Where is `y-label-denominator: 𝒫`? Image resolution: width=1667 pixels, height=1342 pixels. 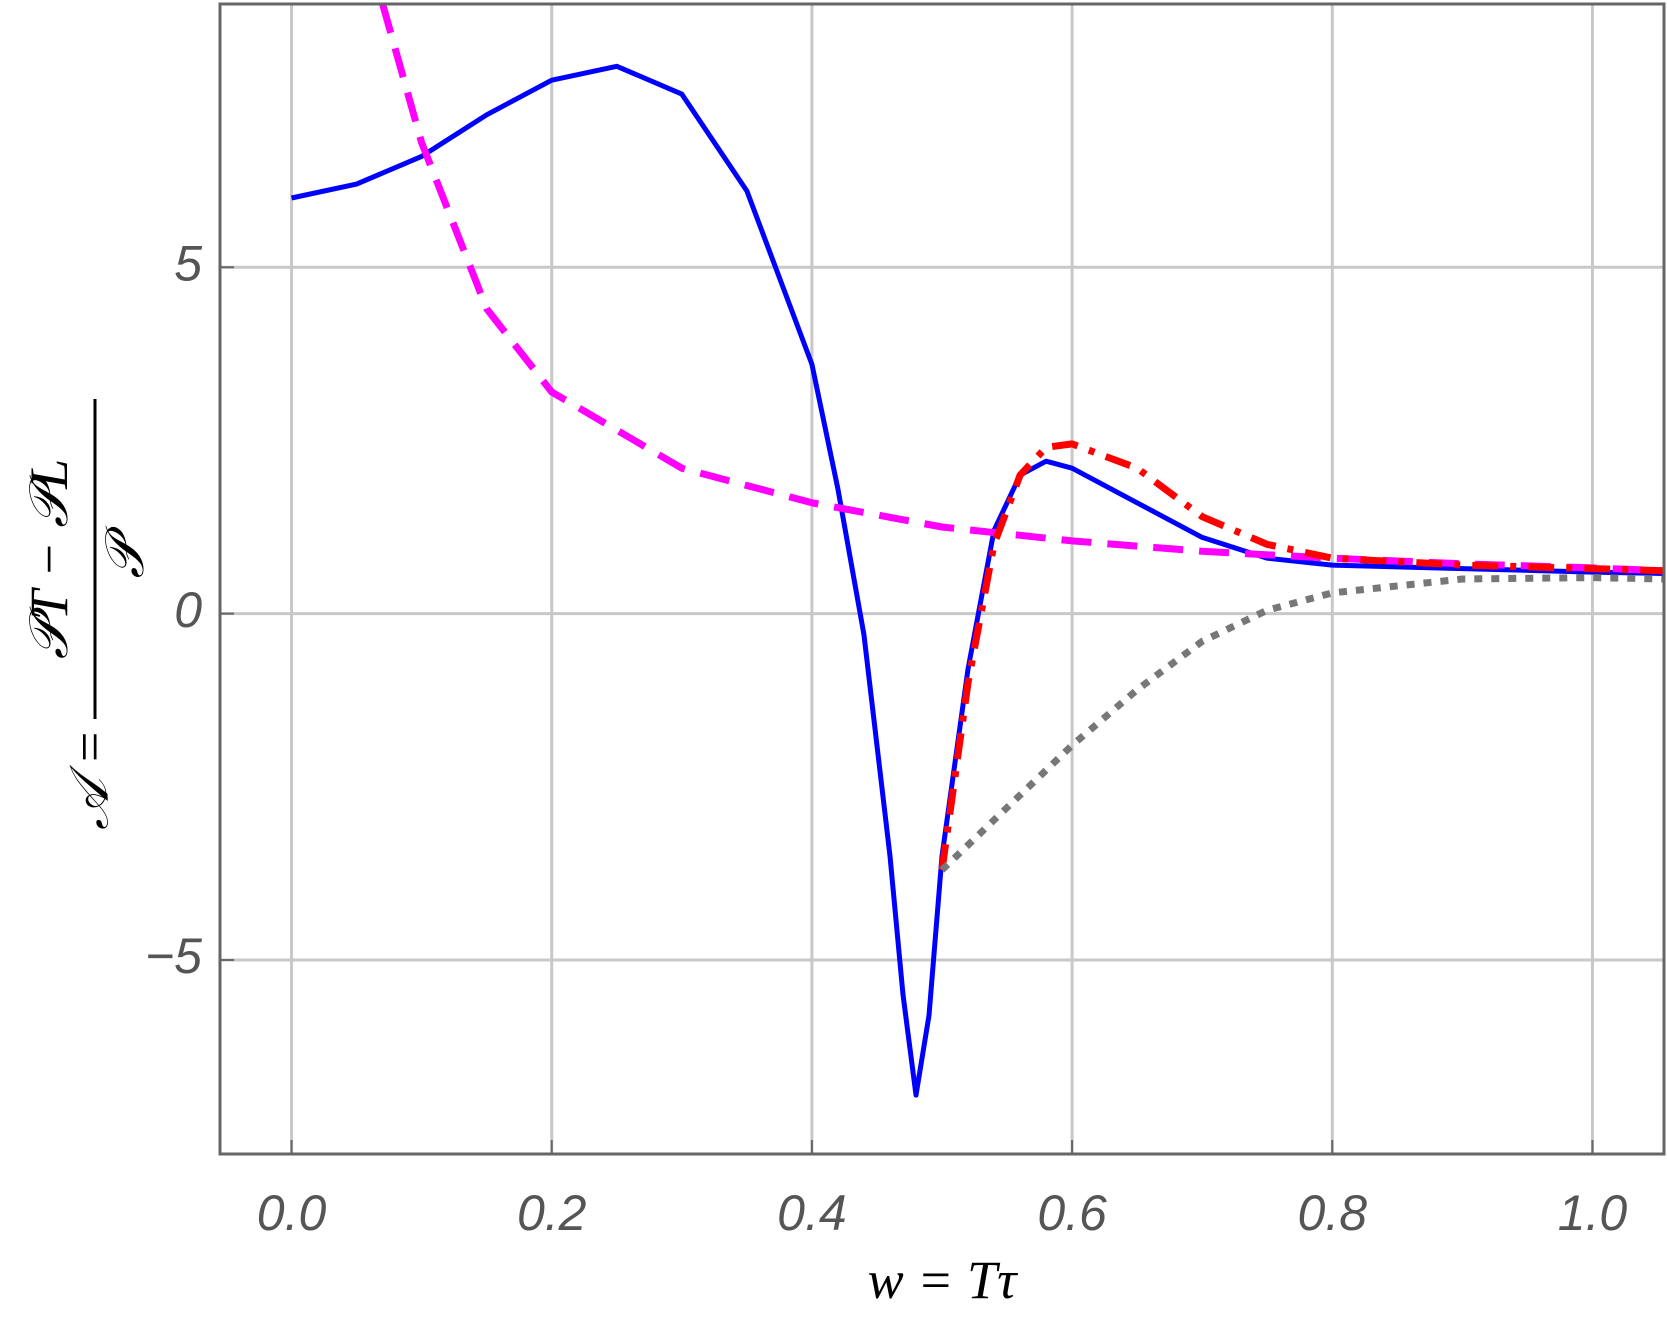 y-label-denominator: 𝒫 is located at coordinates (125, 551).